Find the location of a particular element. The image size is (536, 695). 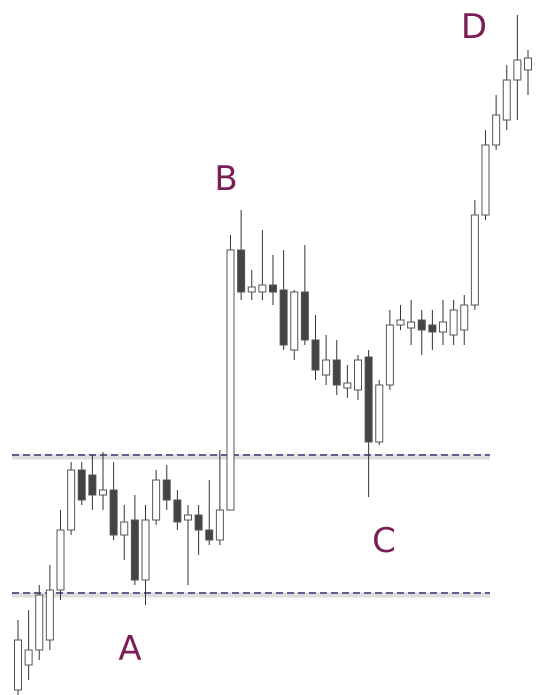

annotation: A is located at coordinates (129, 649).